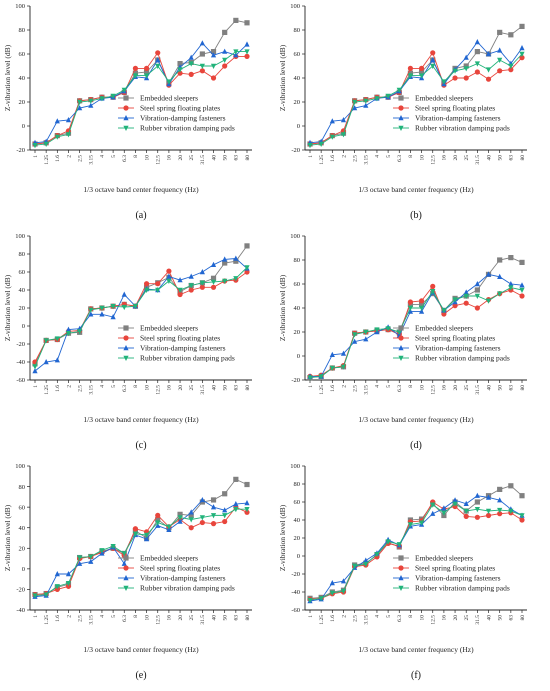  What do you see at coordinates (7, 307) in the screenshot?
I see `y-axis-label: Z-vibration level (dB)` at bounding box center [7, 307].